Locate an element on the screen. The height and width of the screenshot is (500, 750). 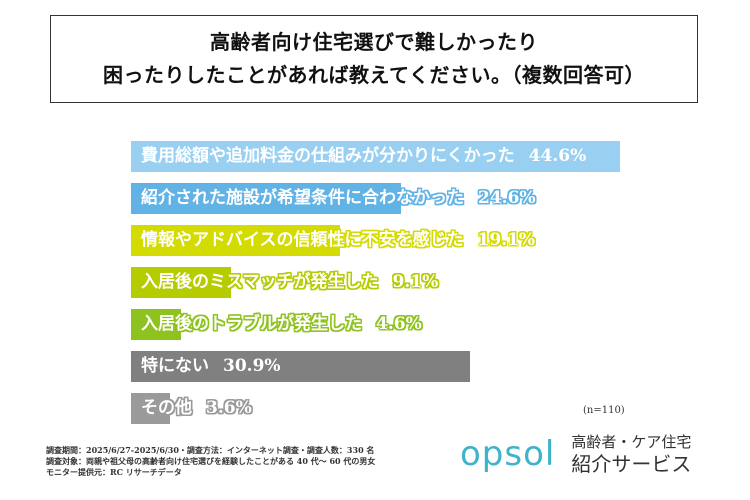
logo-line-2: 紹介サービス is located at coordinates (631, 464).